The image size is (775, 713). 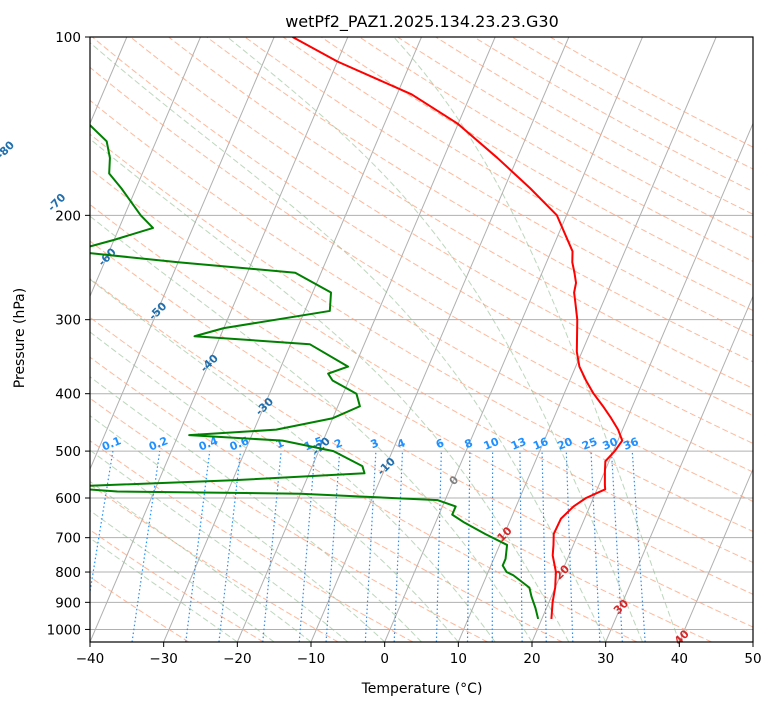 What do you see at coordinates (68, 334) in the screenshot?
I see `y-axis: 100 200 300 400 500 600 700 800 900 1000` at bounding box center [68, 334].